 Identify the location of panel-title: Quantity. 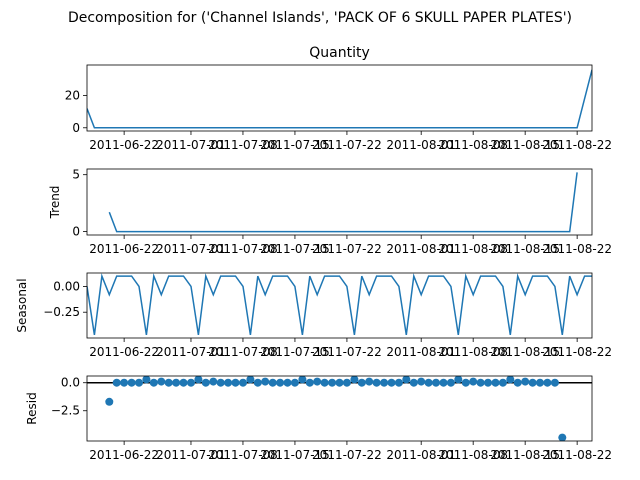
(339, 53).